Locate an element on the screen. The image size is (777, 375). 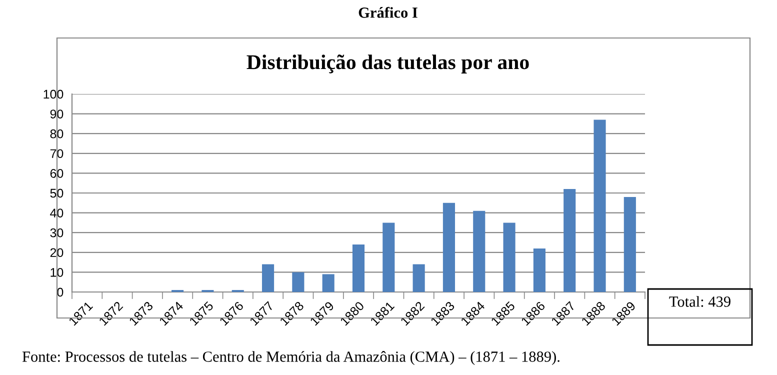
chart-subtitle: Distribuição das tutelas por ano is located at coordinates (387, 64).